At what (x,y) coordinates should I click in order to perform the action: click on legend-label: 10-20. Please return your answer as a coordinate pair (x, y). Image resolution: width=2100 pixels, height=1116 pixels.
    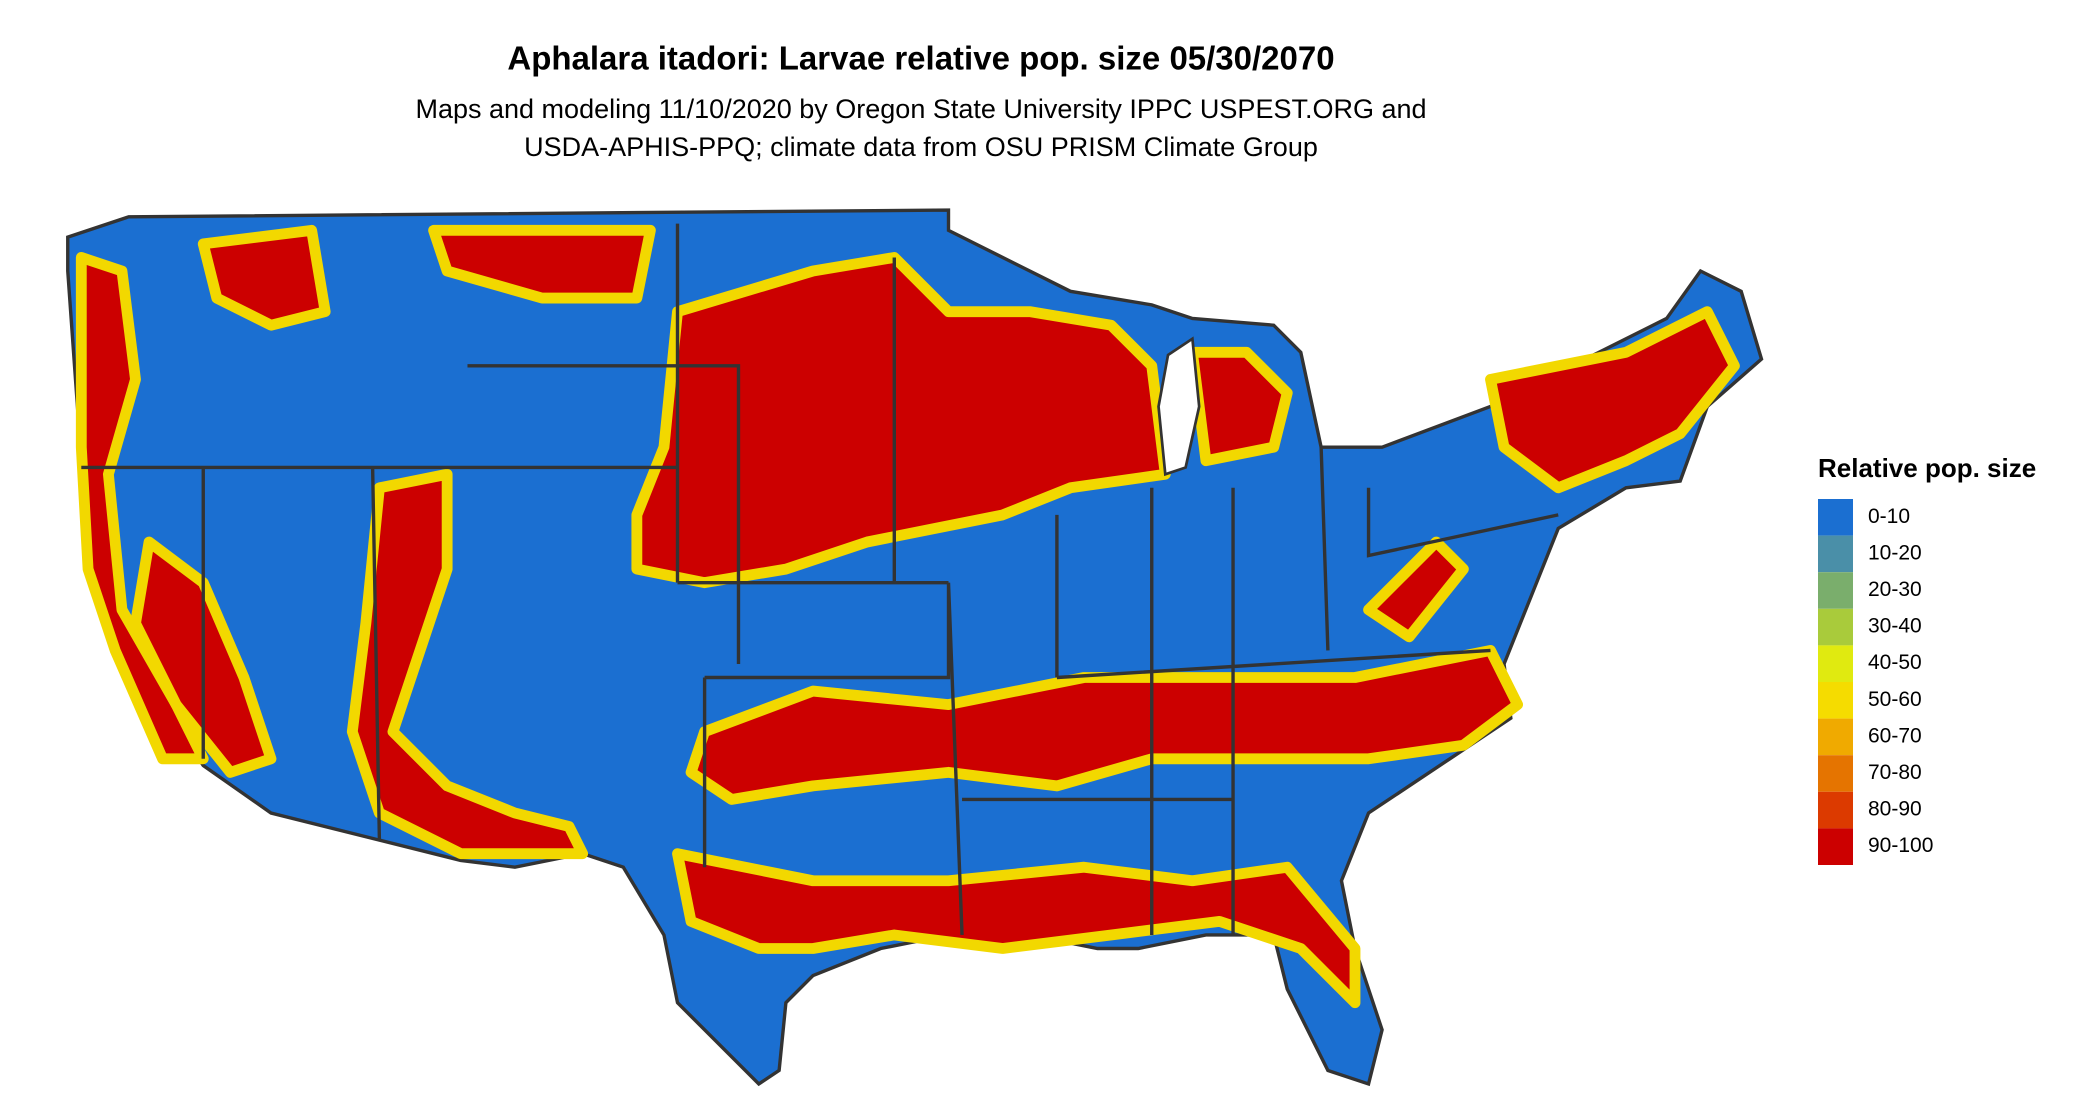
    Looking at the image, I should click on (1895, 552).